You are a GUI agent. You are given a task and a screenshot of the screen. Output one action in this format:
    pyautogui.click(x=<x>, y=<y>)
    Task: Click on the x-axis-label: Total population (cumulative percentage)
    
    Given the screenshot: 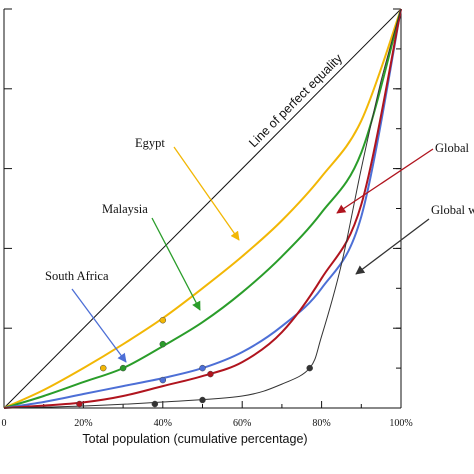 What is the action you would take?
    pyautogui.click(x=194, y=439)
    